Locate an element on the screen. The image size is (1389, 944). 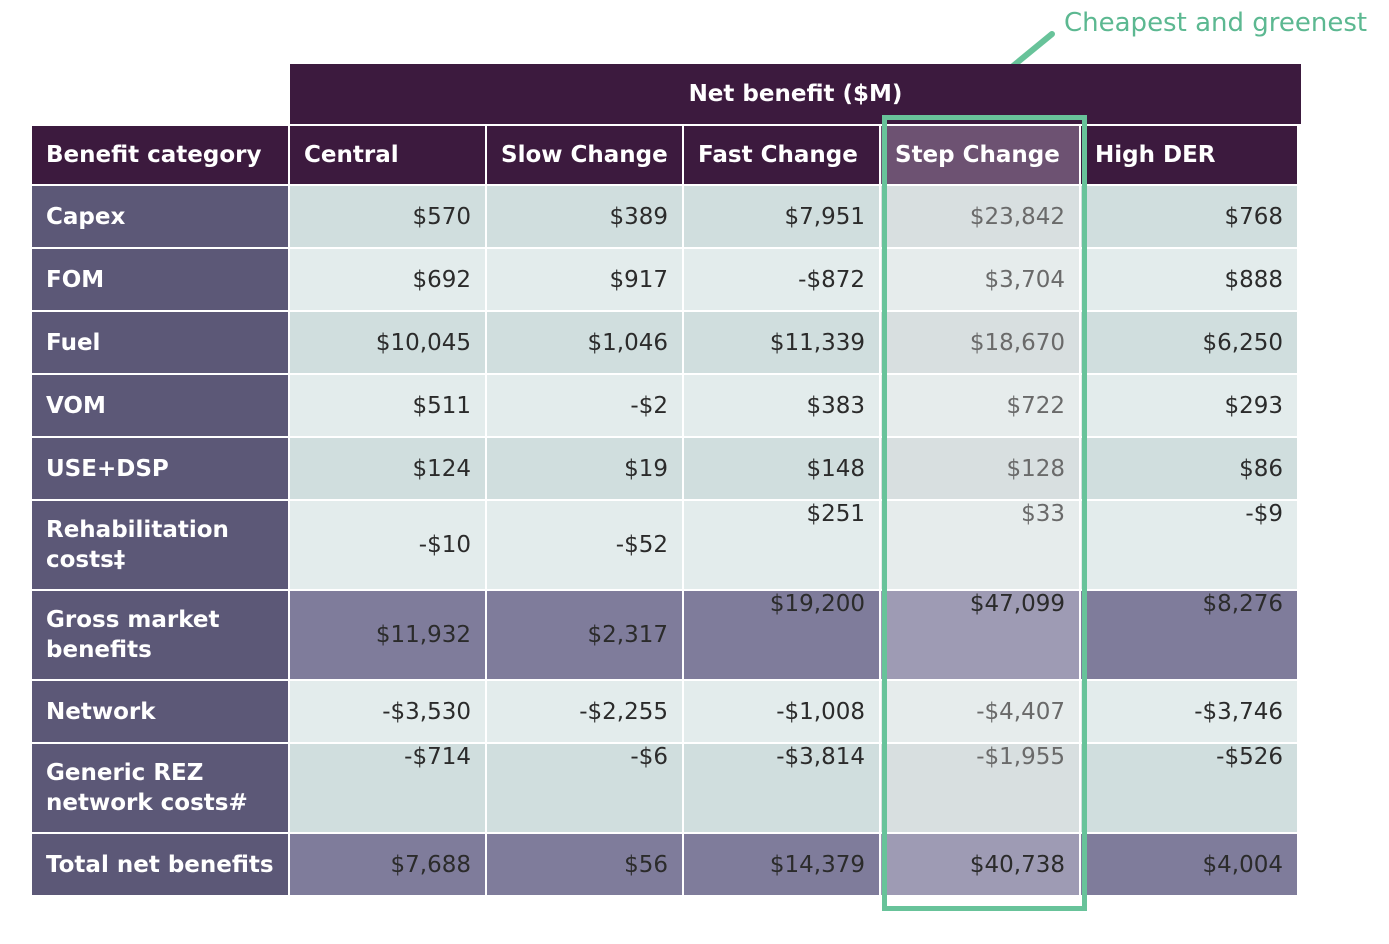
cell-fast-change: $7,951 is located at coordinates (781, 216).